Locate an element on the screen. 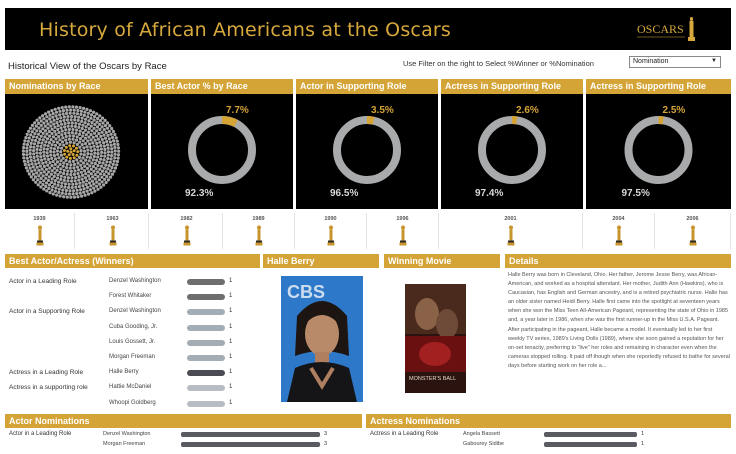 Image resolution: width=736 pixels, height=454 pixels. year-cell: 1963 is located at coordinates (113, 231).